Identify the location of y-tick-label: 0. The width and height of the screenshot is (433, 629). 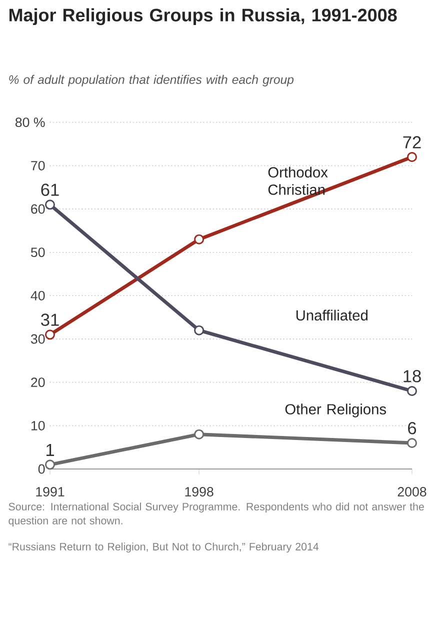
(41, 469).